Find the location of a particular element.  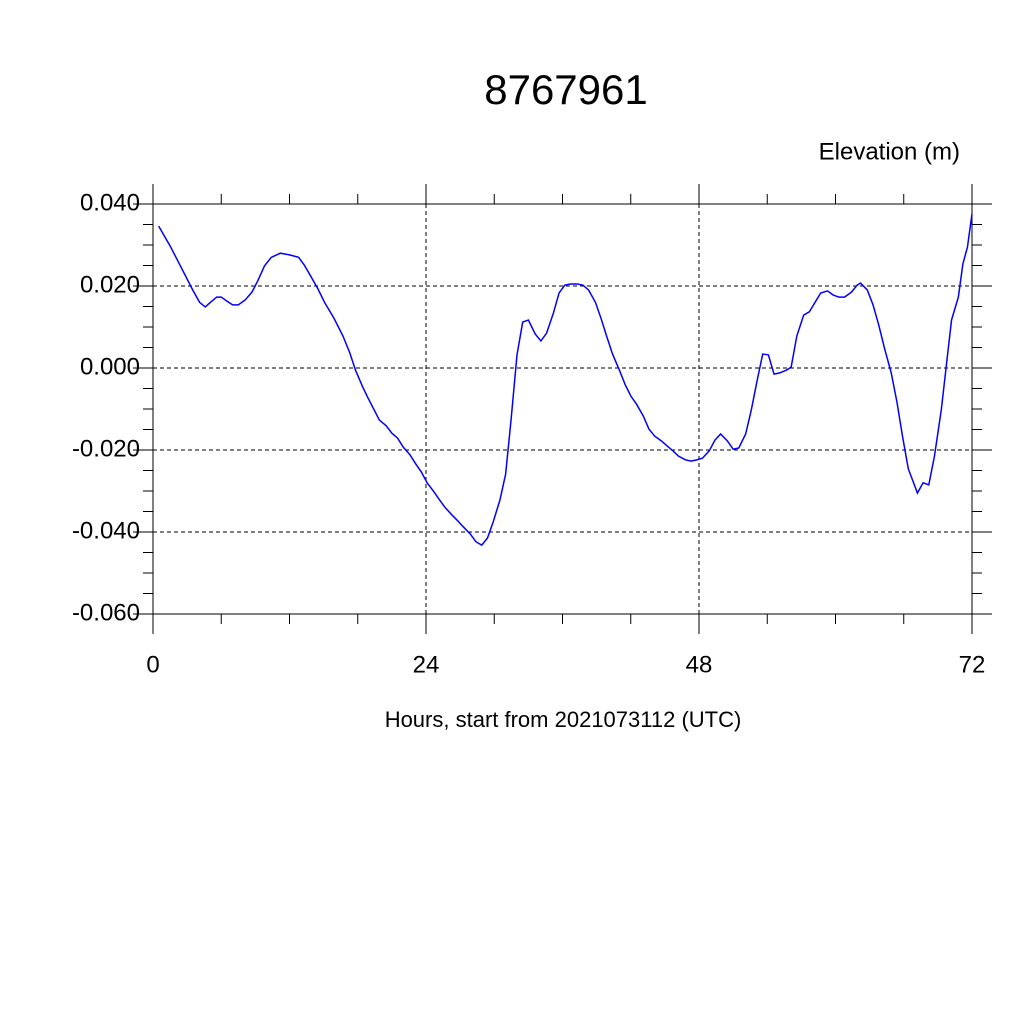

x-tick-label: 24 is located at coordinates (426, 664).